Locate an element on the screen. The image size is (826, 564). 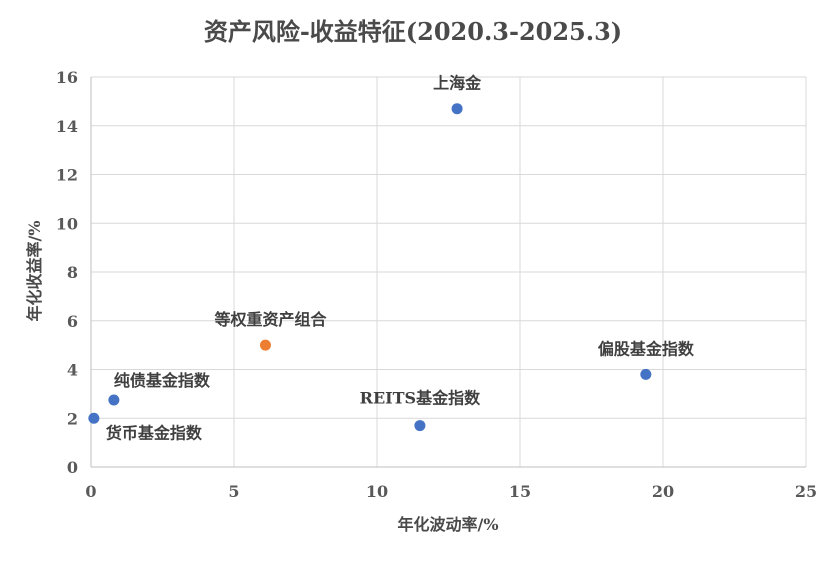
y-tick-label: 4 is located at coordinates (72, 370).